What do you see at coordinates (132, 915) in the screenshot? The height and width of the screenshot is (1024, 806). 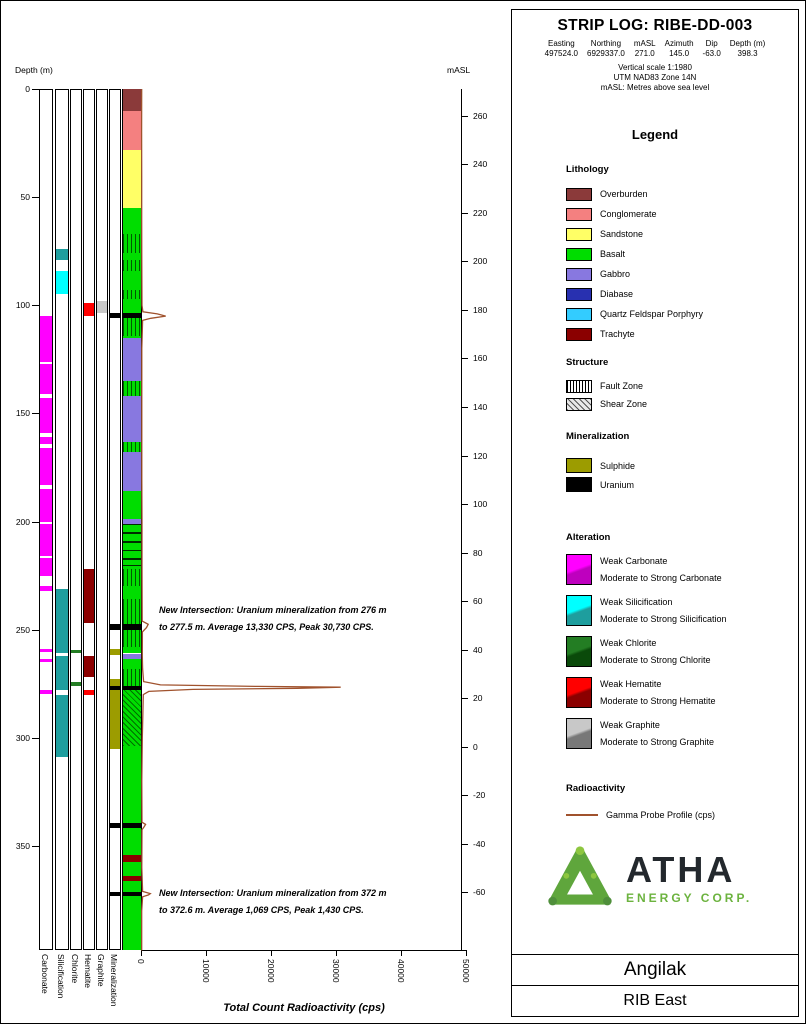 I see `lith-interval-basalt` at bounding box center [132, 915].